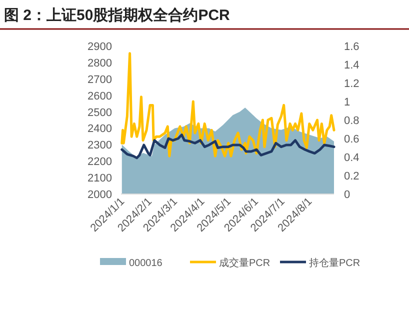 This screenshot has width=409, height=321. What do you see at coordinates (347, 195) in the screenshot?
I see `y2-tick-label: 0` at bounding box center [347, 195].